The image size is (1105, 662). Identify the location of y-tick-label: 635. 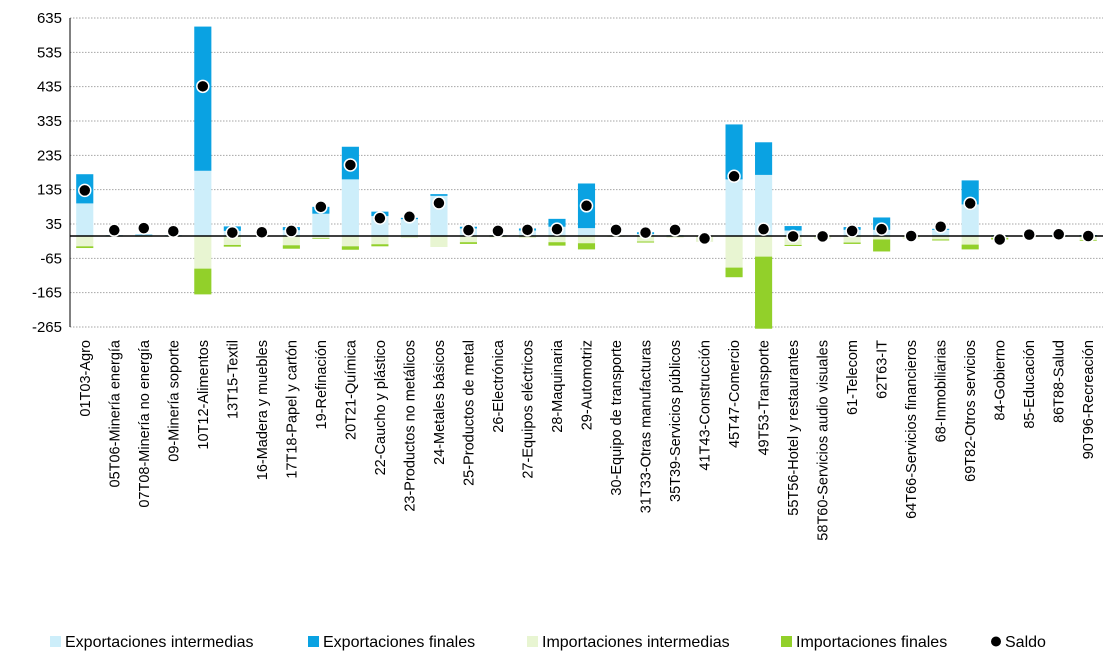
(49, 18).